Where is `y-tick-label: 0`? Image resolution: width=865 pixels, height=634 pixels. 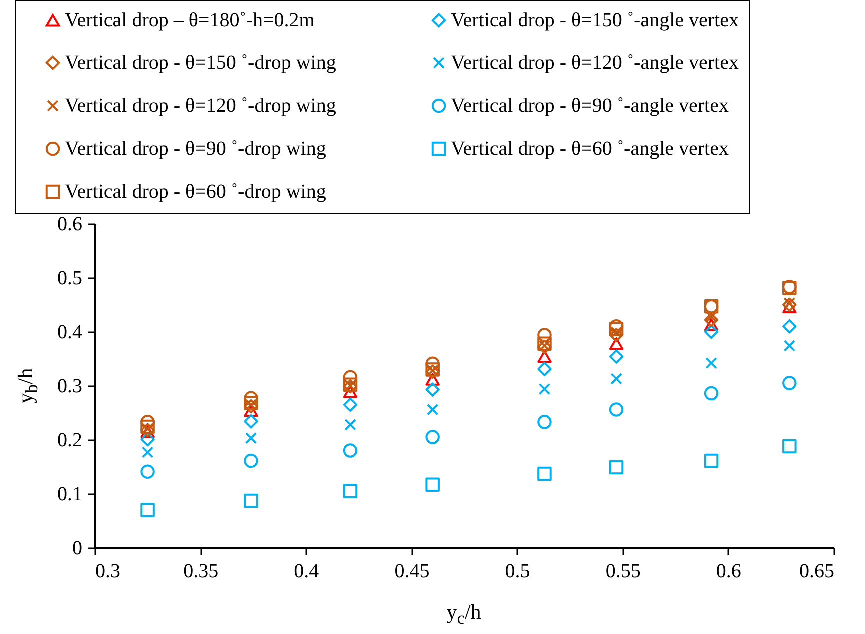
y-tick-label: 0 is located at coordinates (77, 549).